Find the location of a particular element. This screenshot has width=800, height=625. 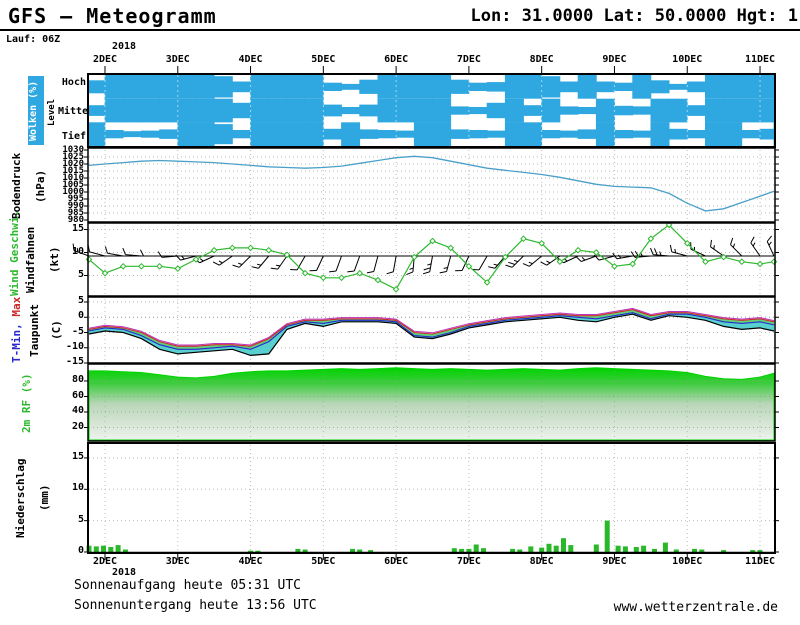

year-label-top: 2018 is located at coordinates (124, 46).